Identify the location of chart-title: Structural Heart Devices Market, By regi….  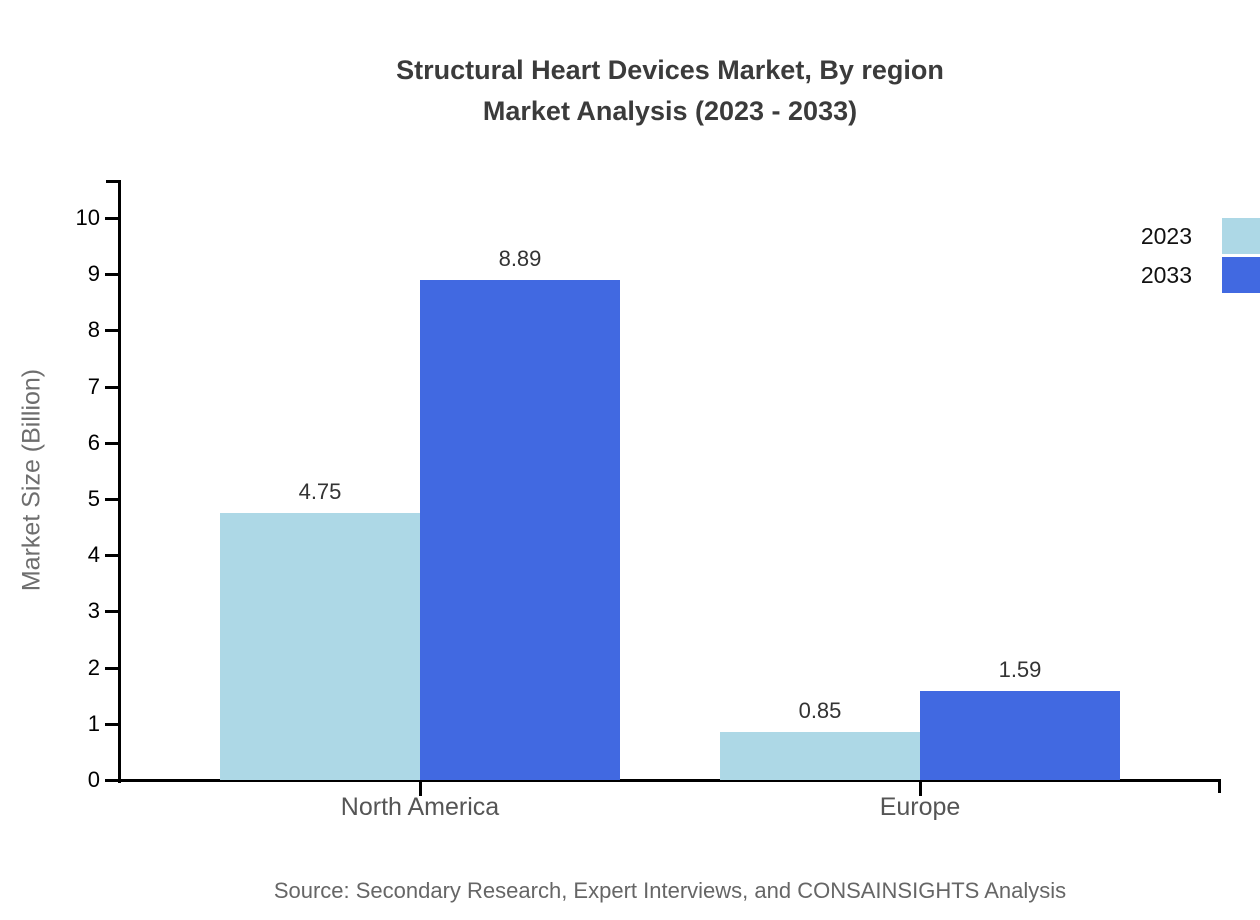
(670, 91).